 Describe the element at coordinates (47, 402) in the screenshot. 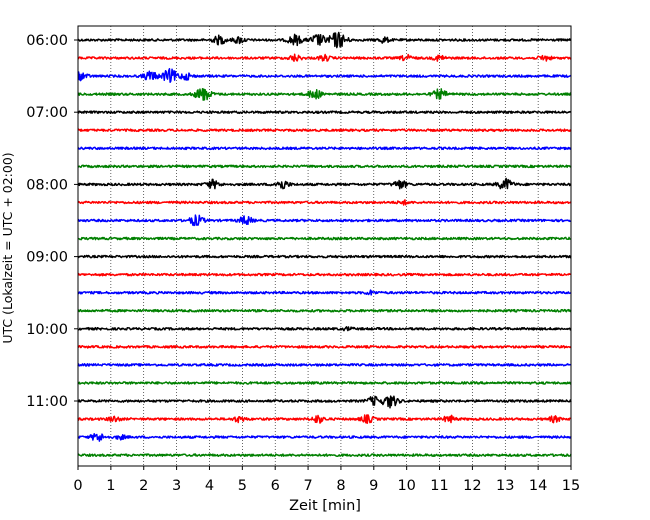

I see `y-tick-label: 11:00` at that location.